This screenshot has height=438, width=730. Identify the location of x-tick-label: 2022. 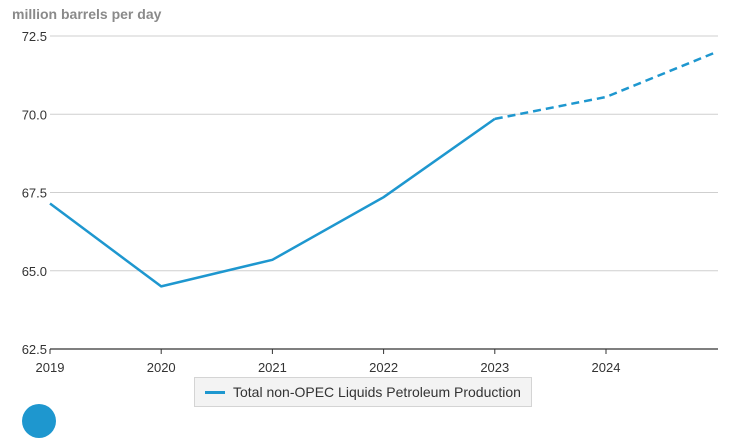
(383, 367).